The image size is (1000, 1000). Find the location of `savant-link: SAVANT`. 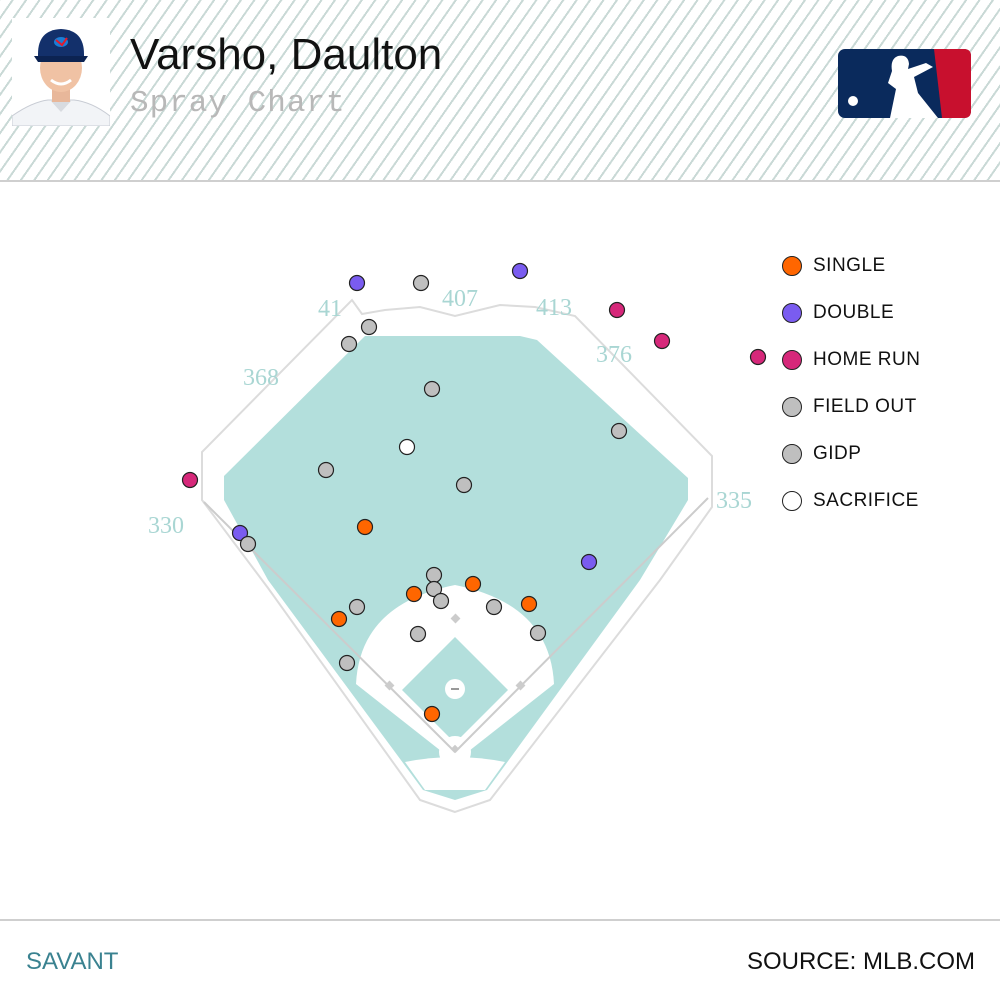

savant-link: SAVANT is located at coordinates (72, 961).